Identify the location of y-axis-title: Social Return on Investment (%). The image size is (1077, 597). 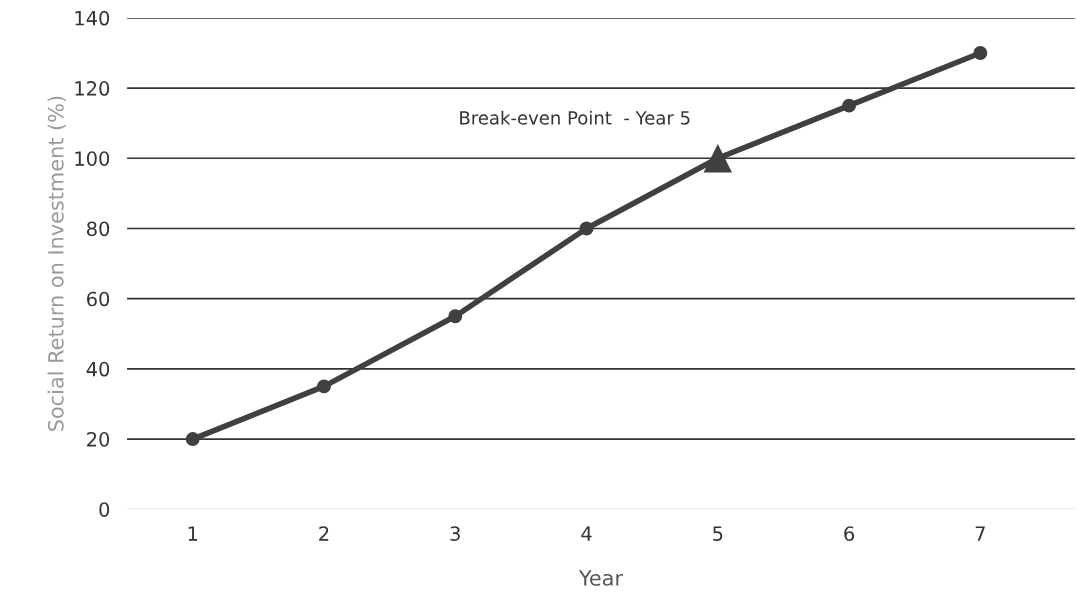
(57, 263).